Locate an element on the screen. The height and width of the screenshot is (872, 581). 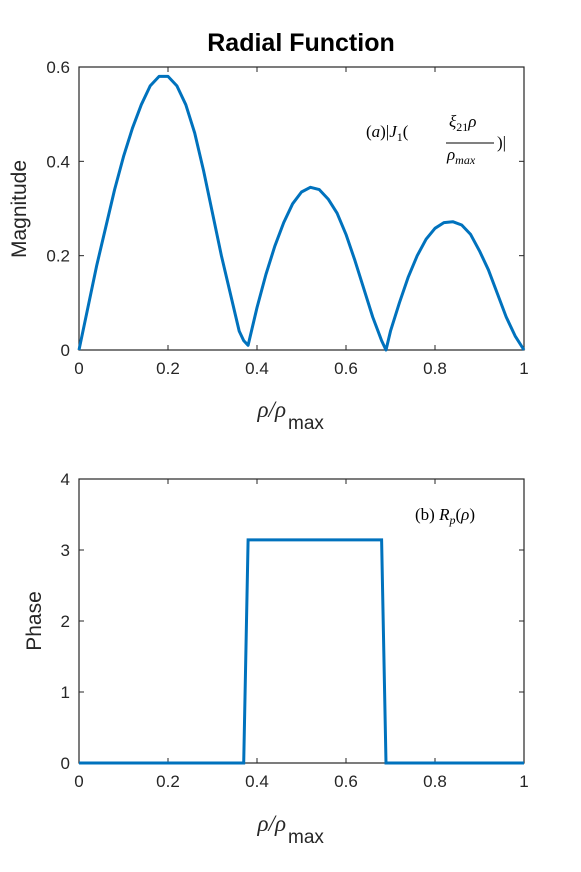
x-axis-label-b: ρ/ρ is located at coordinates (271, 823).